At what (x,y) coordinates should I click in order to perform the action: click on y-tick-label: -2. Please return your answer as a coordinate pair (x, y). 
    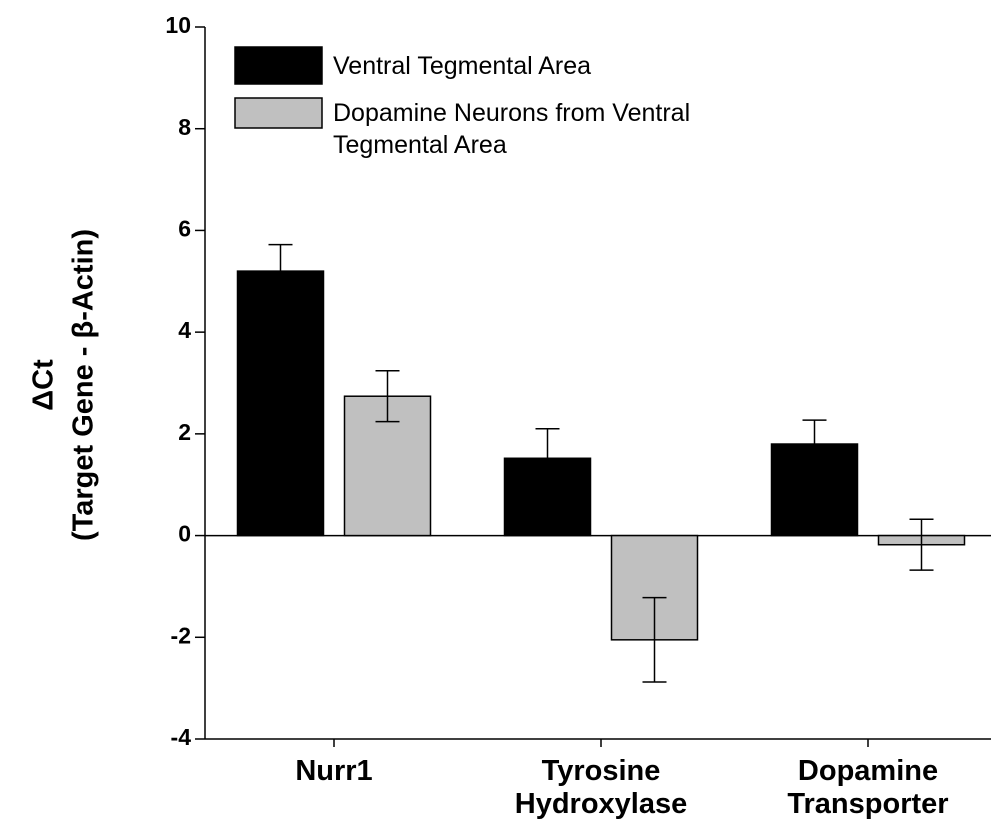
    Looking at the image, I should click on (181, 635).